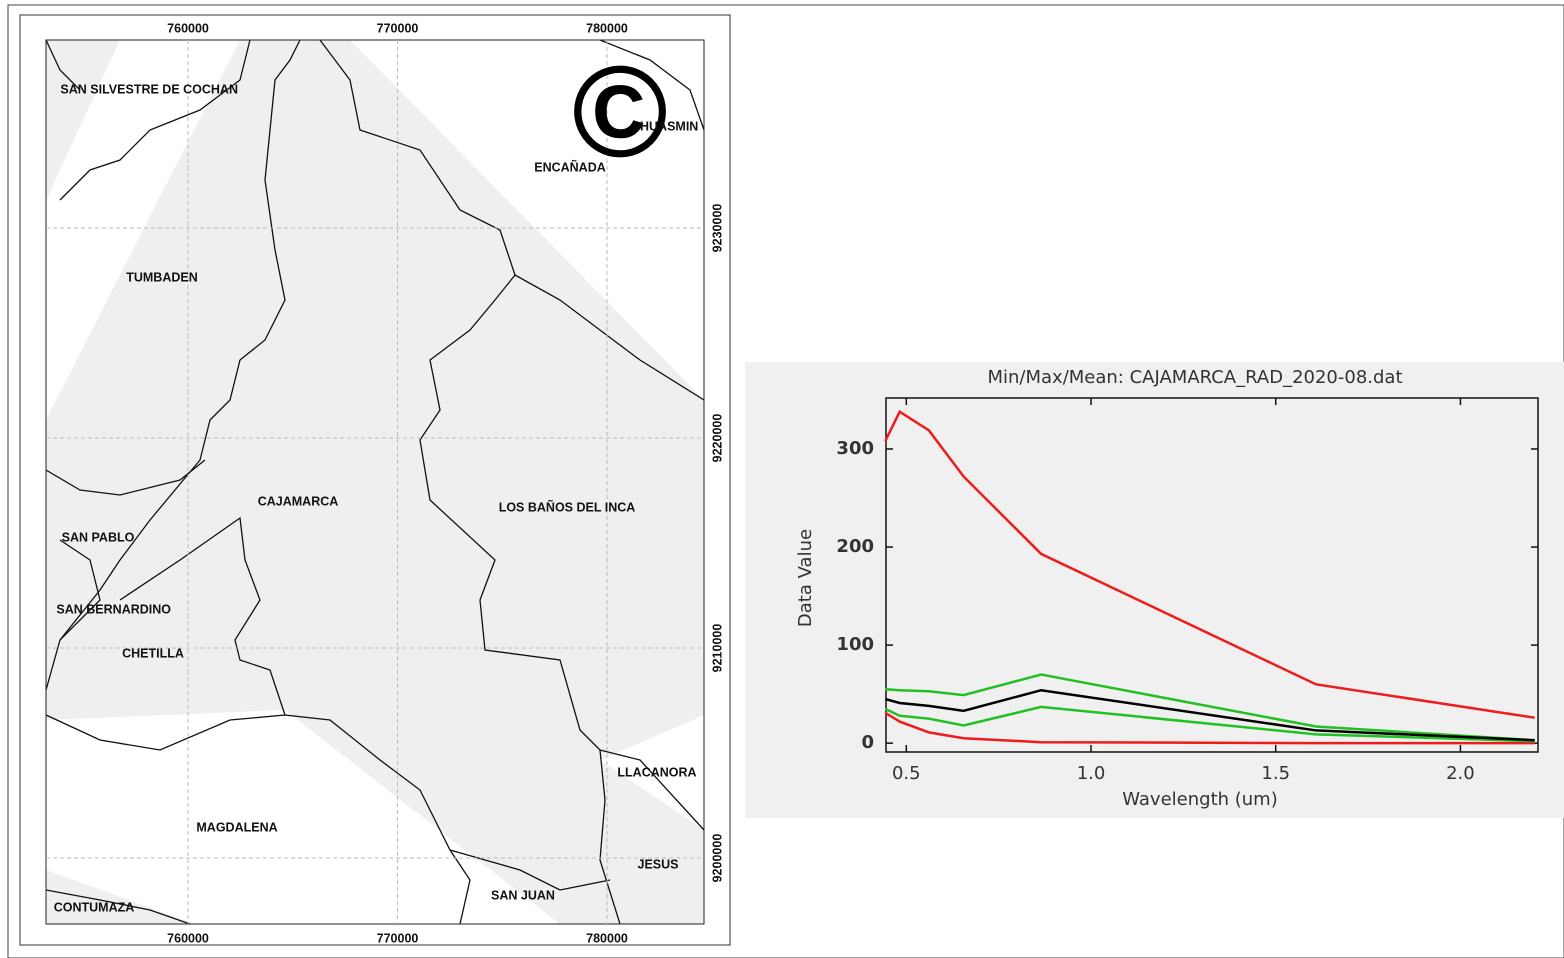  What do you see at coordinates (805, 578) in the screenshot?
I see `y-axis-label: Data Value` at bounding box center [805, 578].